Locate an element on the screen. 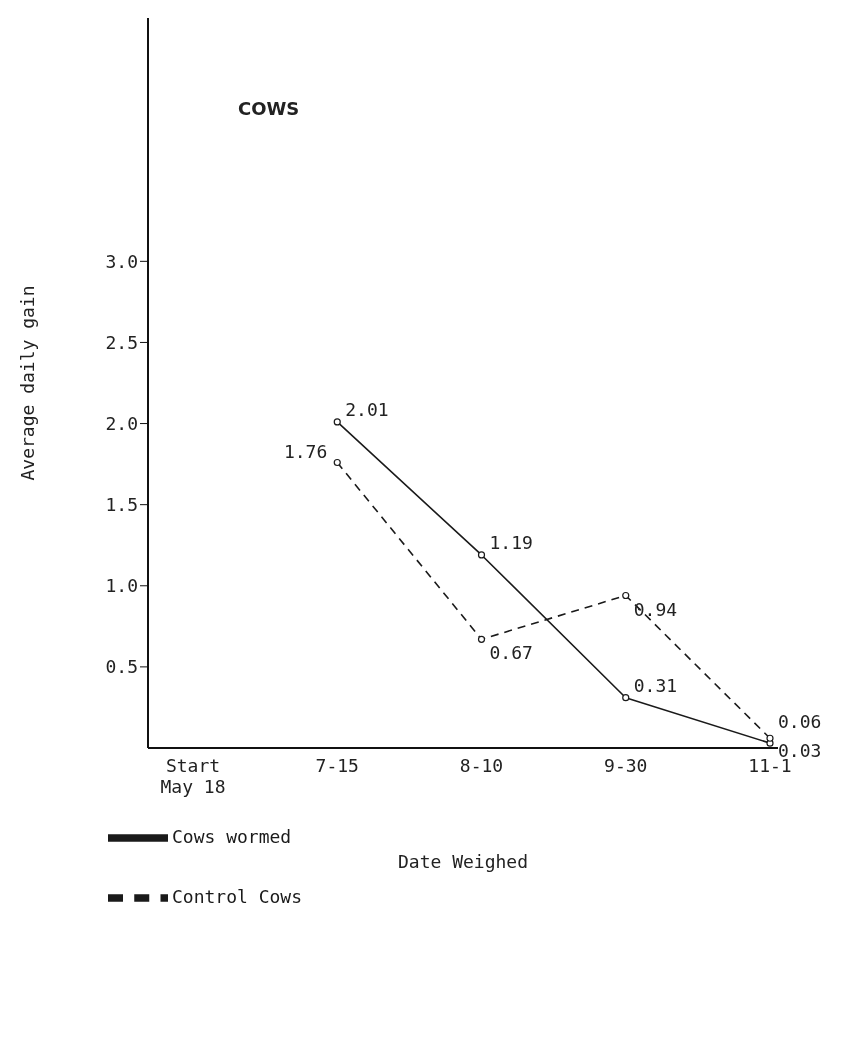 This screenshot has height=1042, width=866. x-tick-label: 8-10 is located at coordinates (481, 765).